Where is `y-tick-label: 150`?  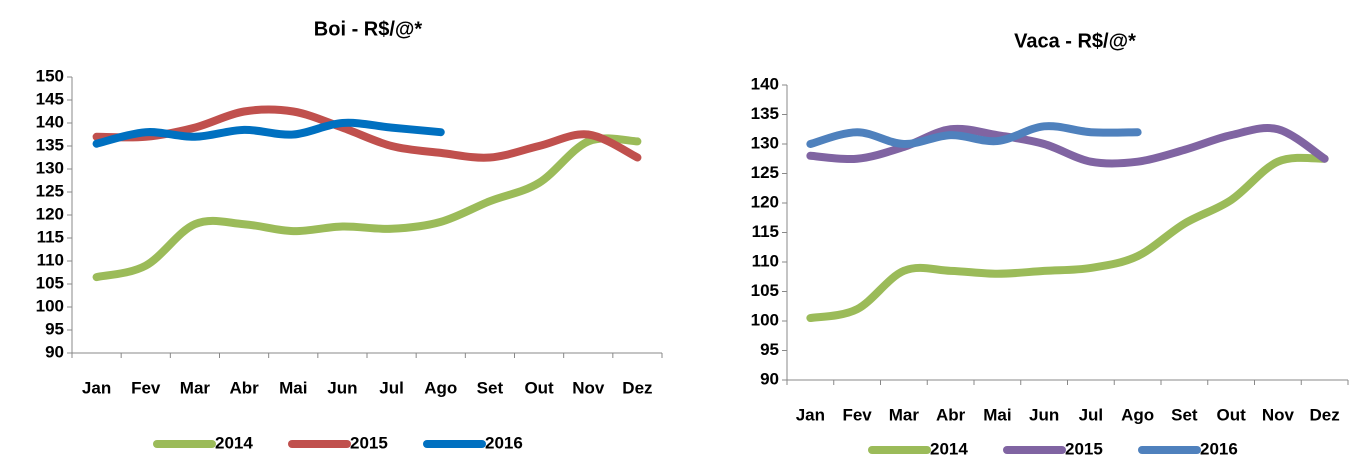
y-tick-label: 150 is located at coordinates (50, 75).